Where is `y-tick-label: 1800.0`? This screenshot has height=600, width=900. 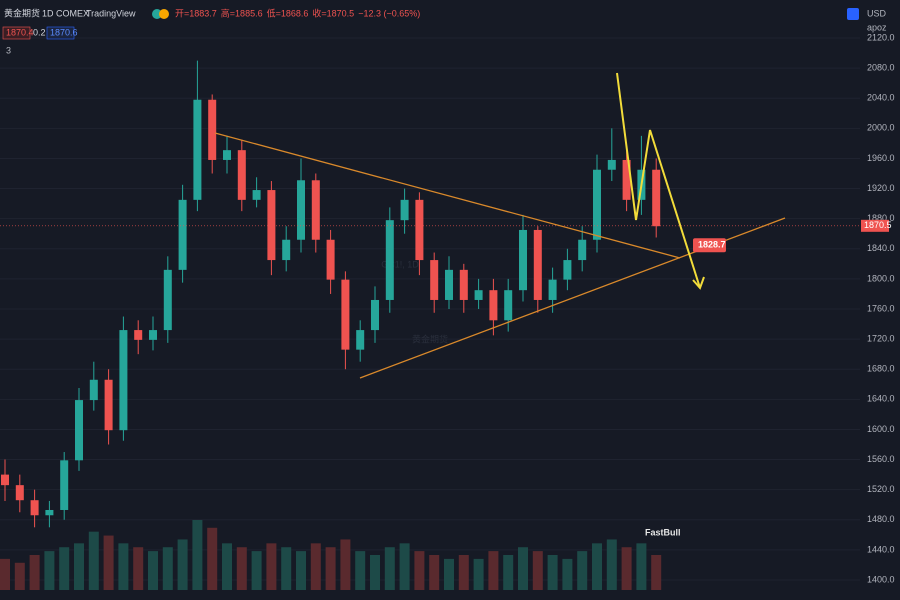 y-tick-label: 1800.0 is located at coordinates (881, 278).